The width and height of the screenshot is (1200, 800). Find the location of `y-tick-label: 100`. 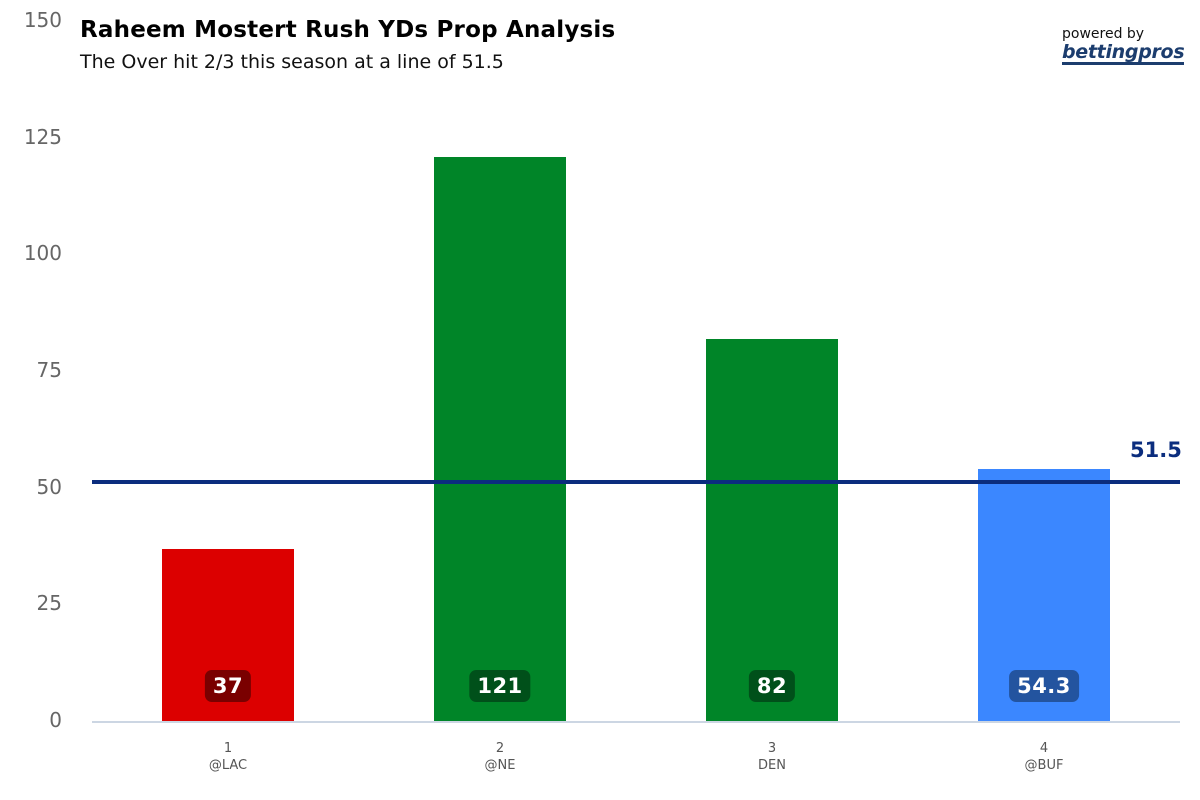

y-tick-label: 100 is located at coordinates (42, 253).